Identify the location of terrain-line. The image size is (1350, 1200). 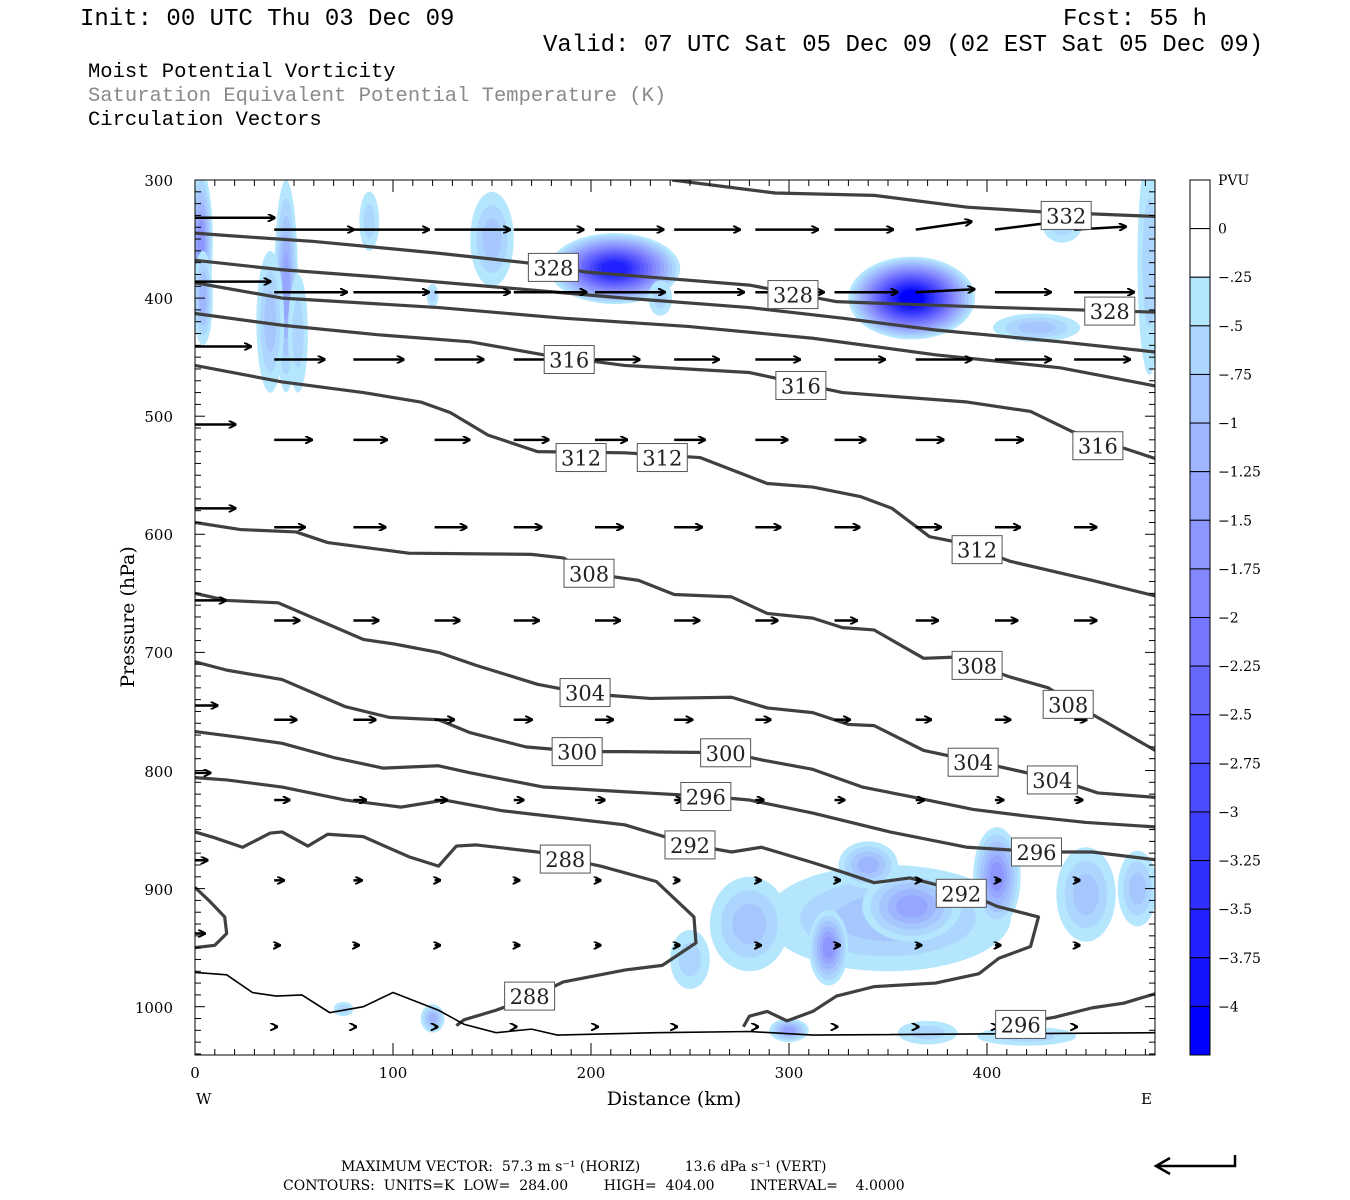
(675, 1003).